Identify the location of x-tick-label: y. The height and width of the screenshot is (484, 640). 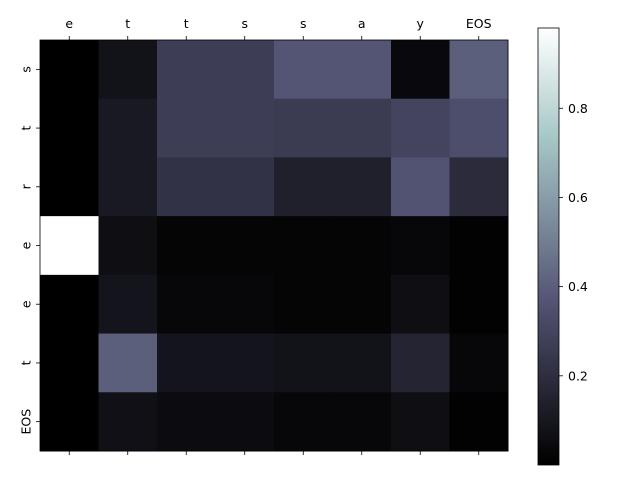
(421, 23).